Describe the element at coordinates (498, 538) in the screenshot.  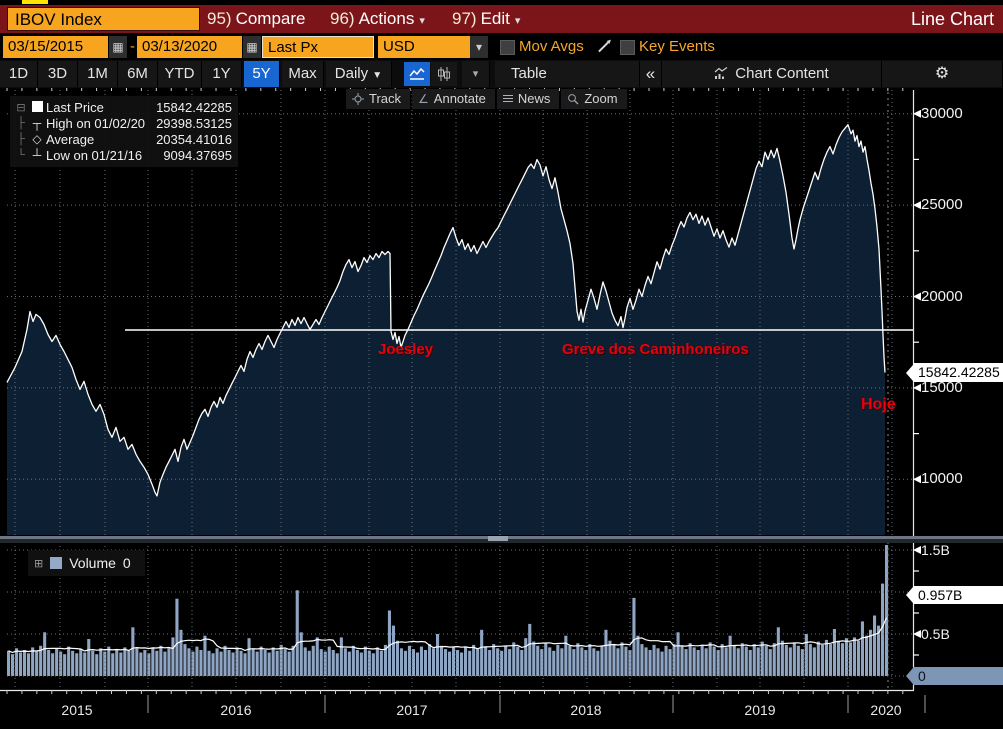
I see `pane-divider-handle` at that location.